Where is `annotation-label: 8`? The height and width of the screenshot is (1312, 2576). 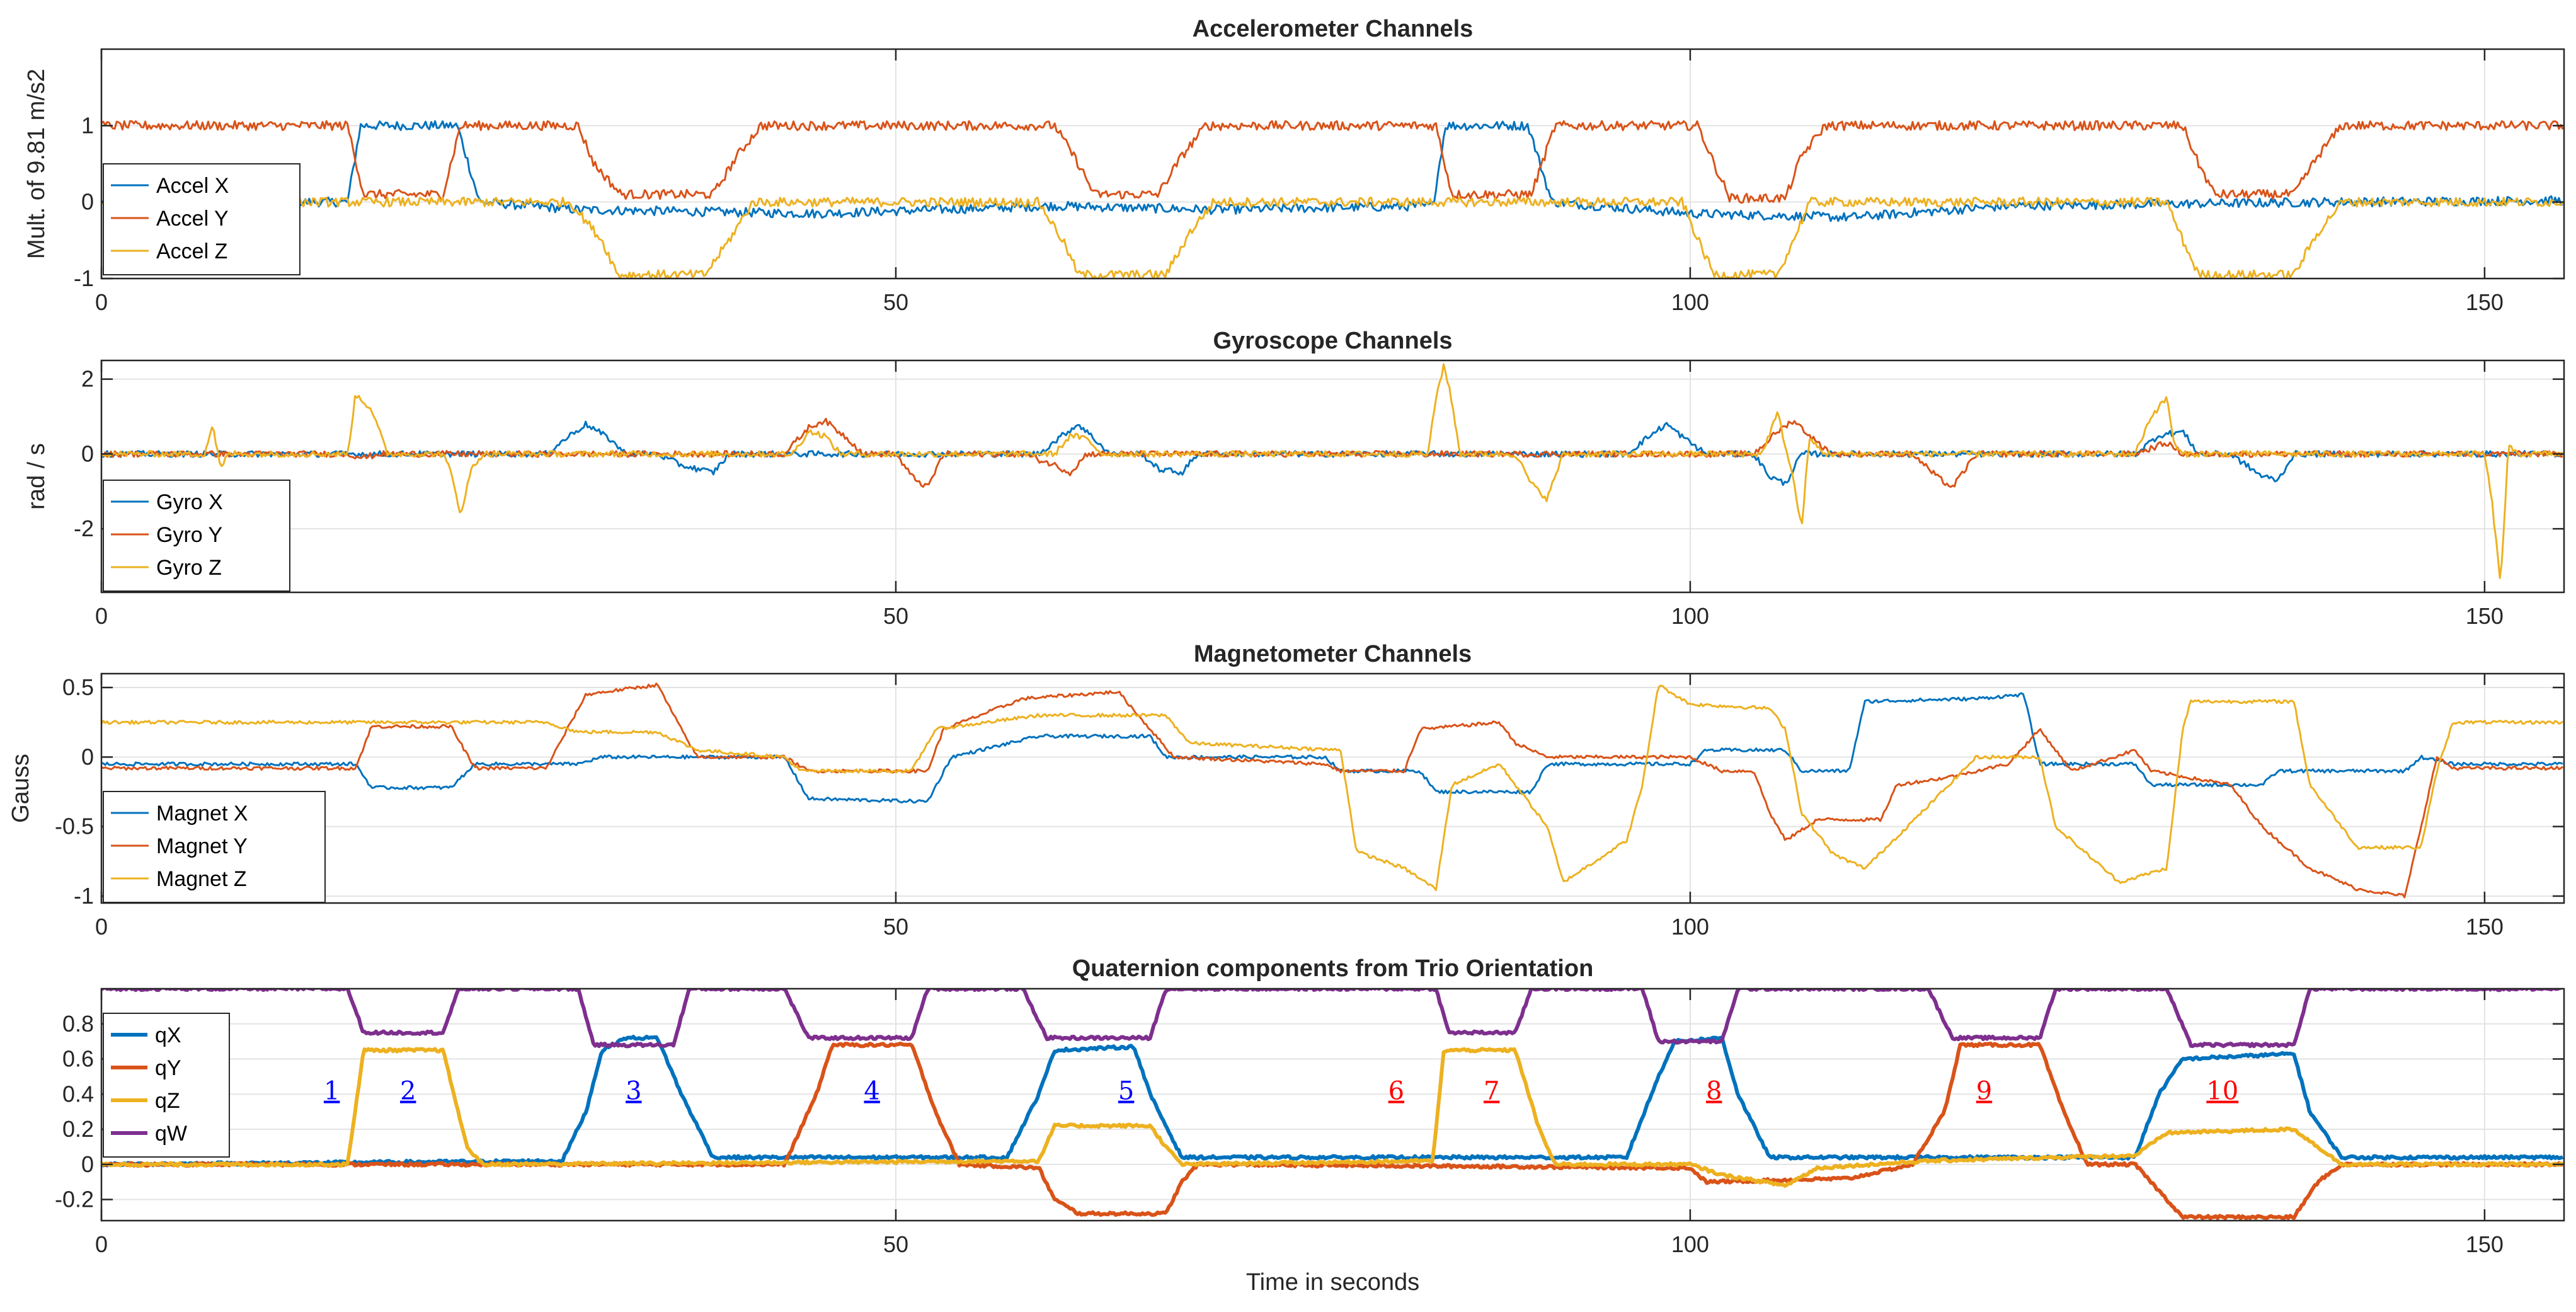 annotation-label: 8 is located at coordinates (1714, 1092).